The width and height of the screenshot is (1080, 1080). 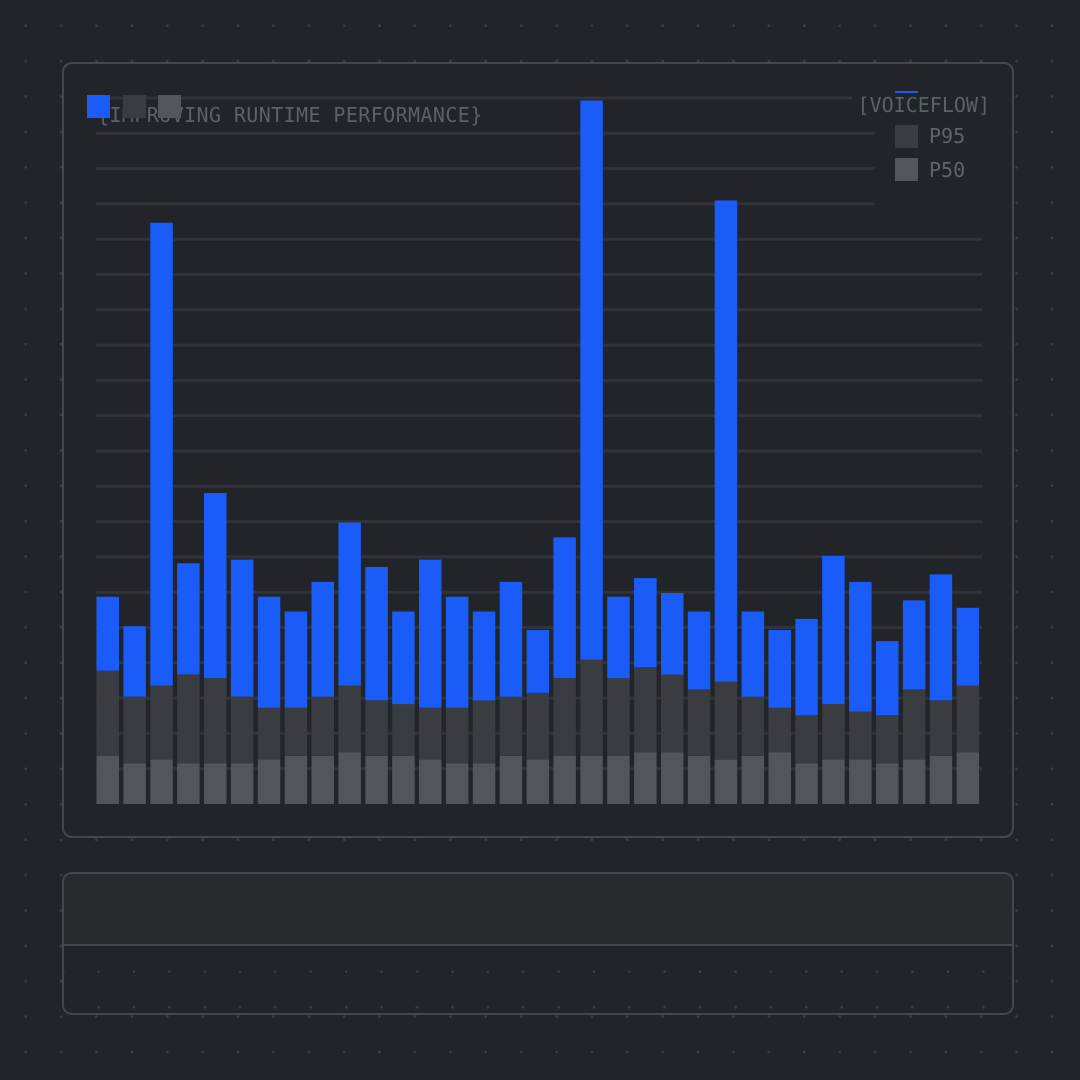 I want to click on chart-title: {IMPROVING RUNTIME PERFORMANCE}, so click(x=290, y=115).